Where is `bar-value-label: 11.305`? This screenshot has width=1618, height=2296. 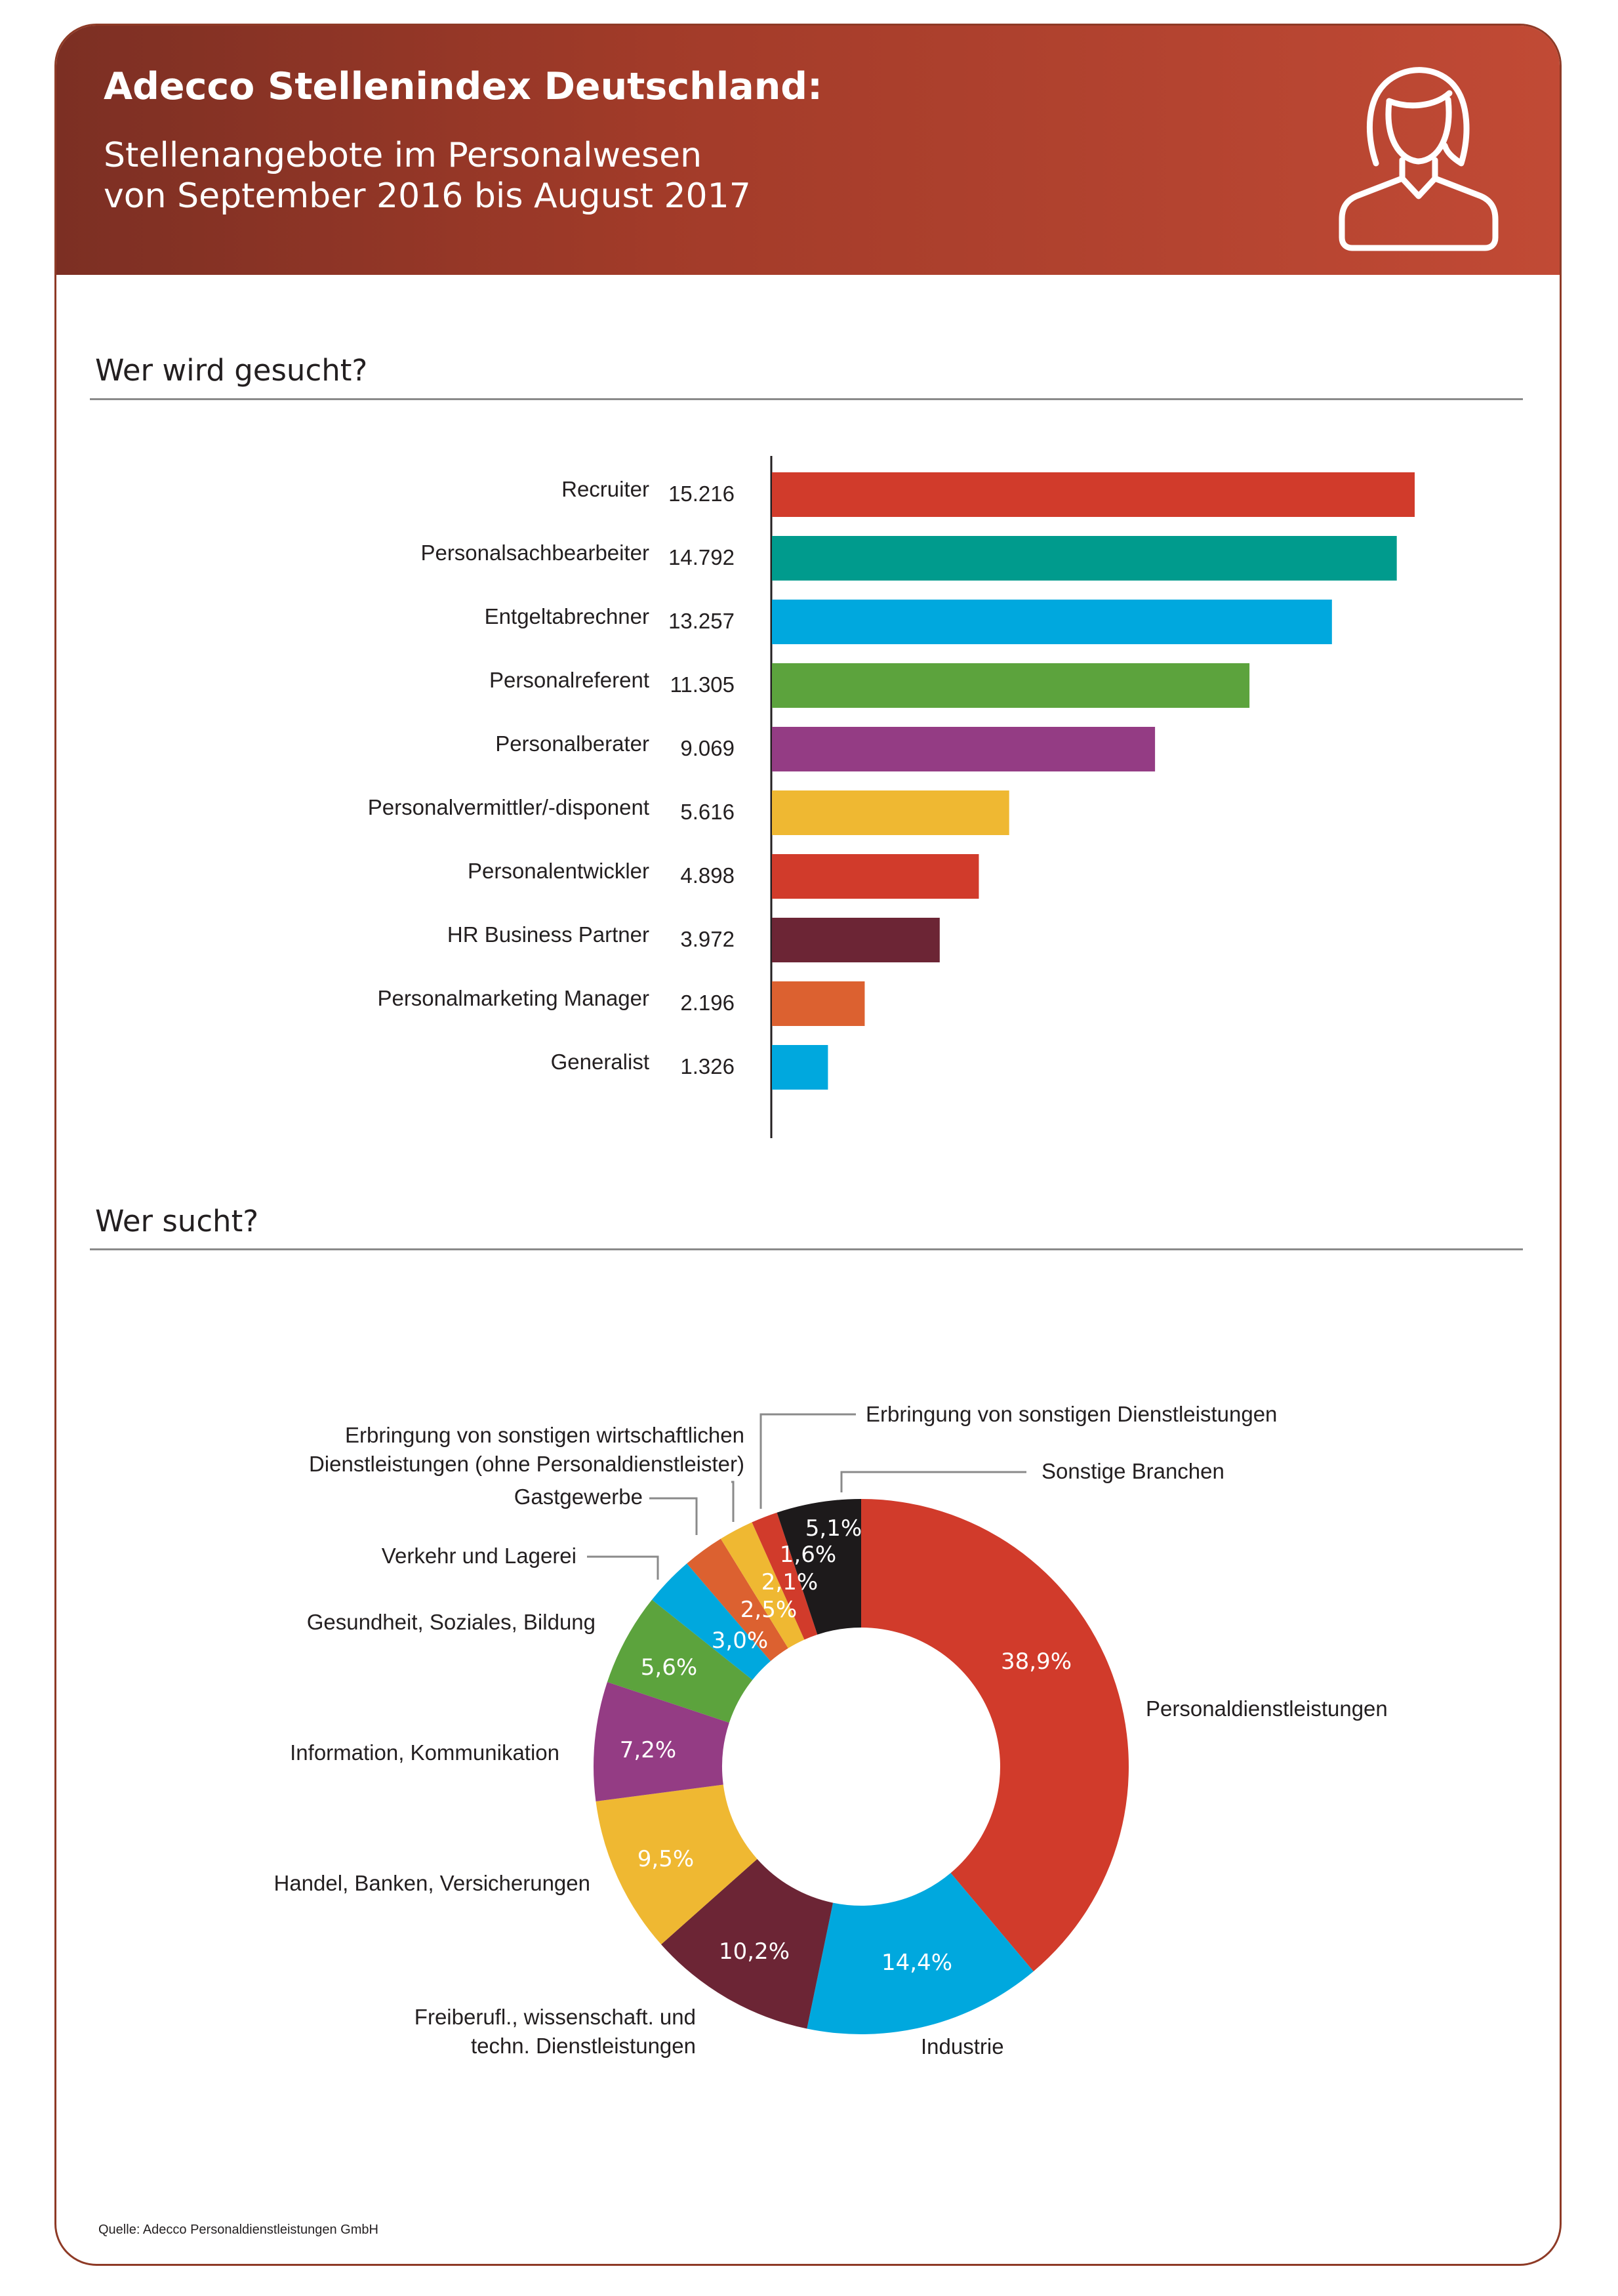
bar-value-label: 11.305 is located at coordinates (703, 685).